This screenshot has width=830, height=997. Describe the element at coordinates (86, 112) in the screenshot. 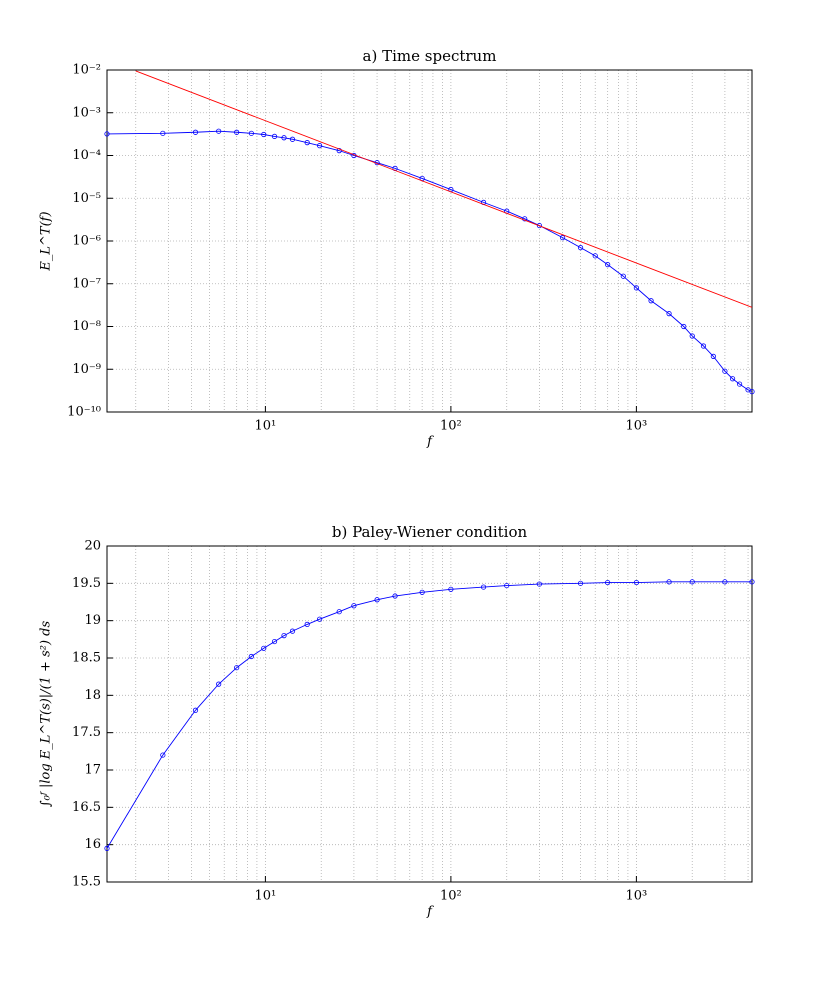

I see `y-tick-label: 10⁻³` at that location.